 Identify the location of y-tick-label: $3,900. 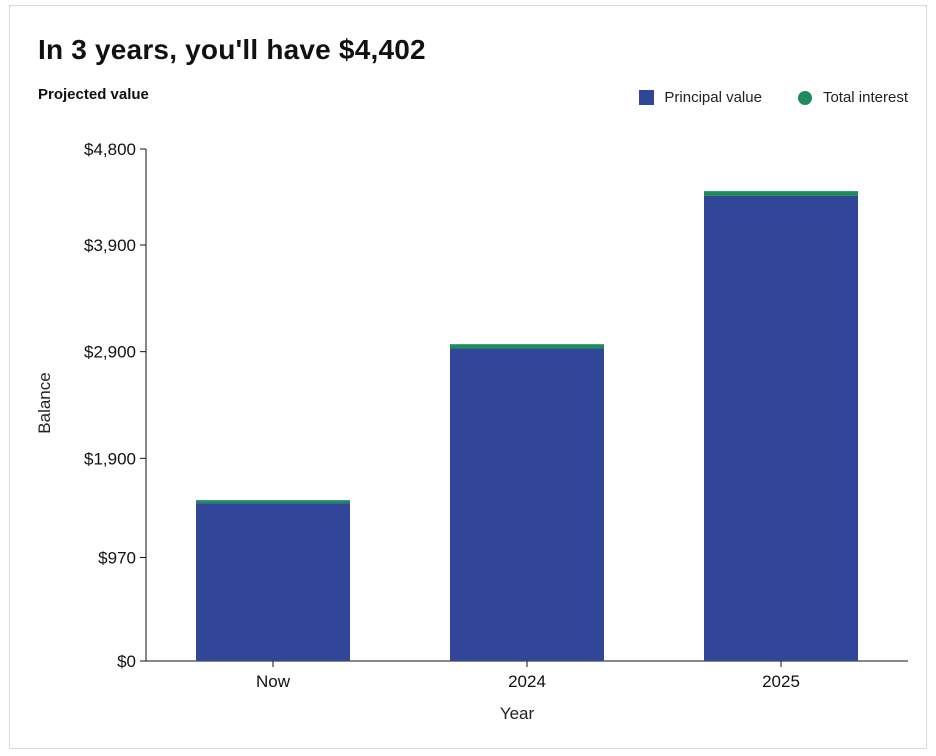
(110, 245).